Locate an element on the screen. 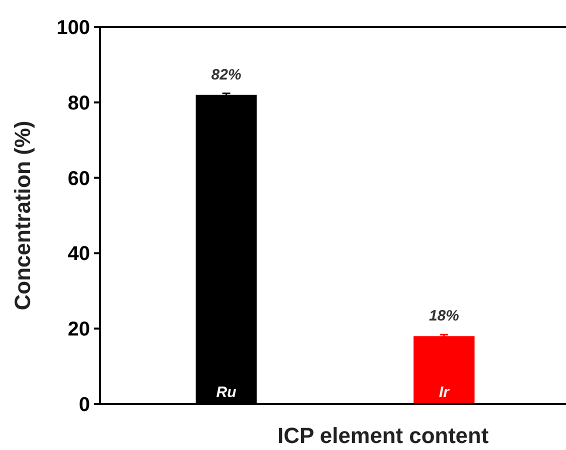  x-tick-label: Ru is located at coordinates (226, 392).